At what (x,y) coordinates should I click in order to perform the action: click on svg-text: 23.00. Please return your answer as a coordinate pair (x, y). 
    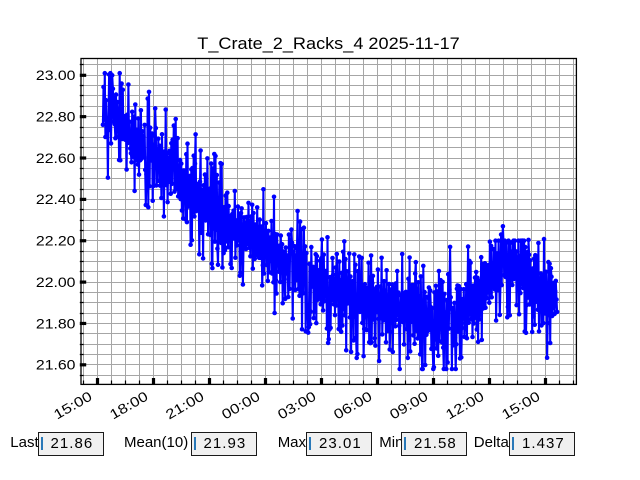
    Looking at the image, I should click on (56, 75).